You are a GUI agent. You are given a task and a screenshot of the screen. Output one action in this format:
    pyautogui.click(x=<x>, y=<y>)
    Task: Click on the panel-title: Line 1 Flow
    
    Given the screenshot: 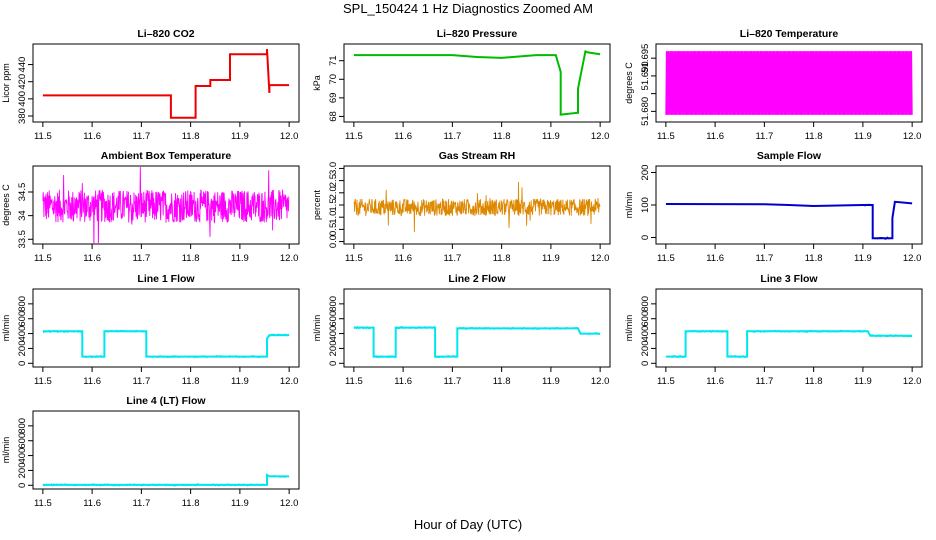 What is the action you would take?
    pyautogui.click(x=166, y=279)
    